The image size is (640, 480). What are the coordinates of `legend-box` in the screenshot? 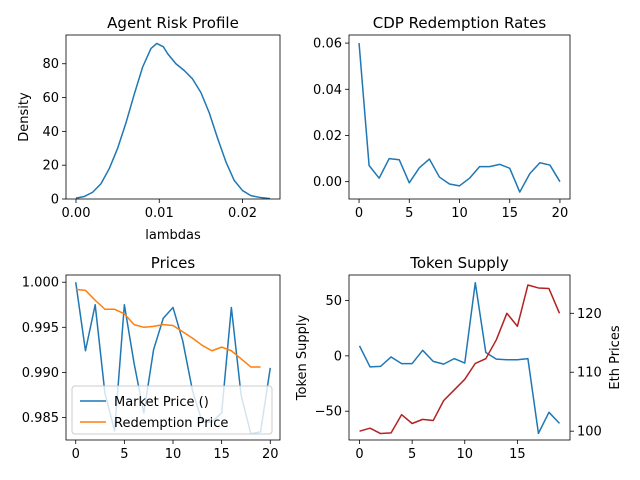 It's located at (172, 410).